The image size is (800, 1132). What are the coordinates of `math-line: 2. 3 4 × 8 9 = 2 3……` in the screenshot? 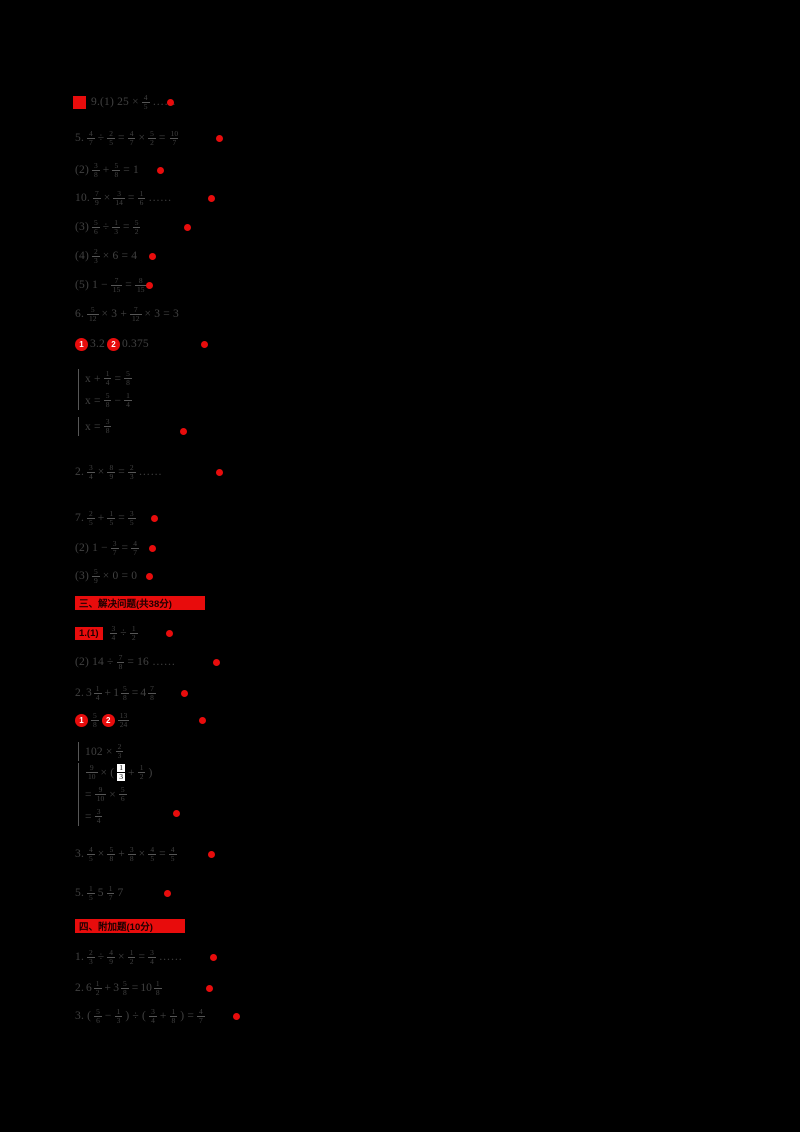 It's located at (118, 472).